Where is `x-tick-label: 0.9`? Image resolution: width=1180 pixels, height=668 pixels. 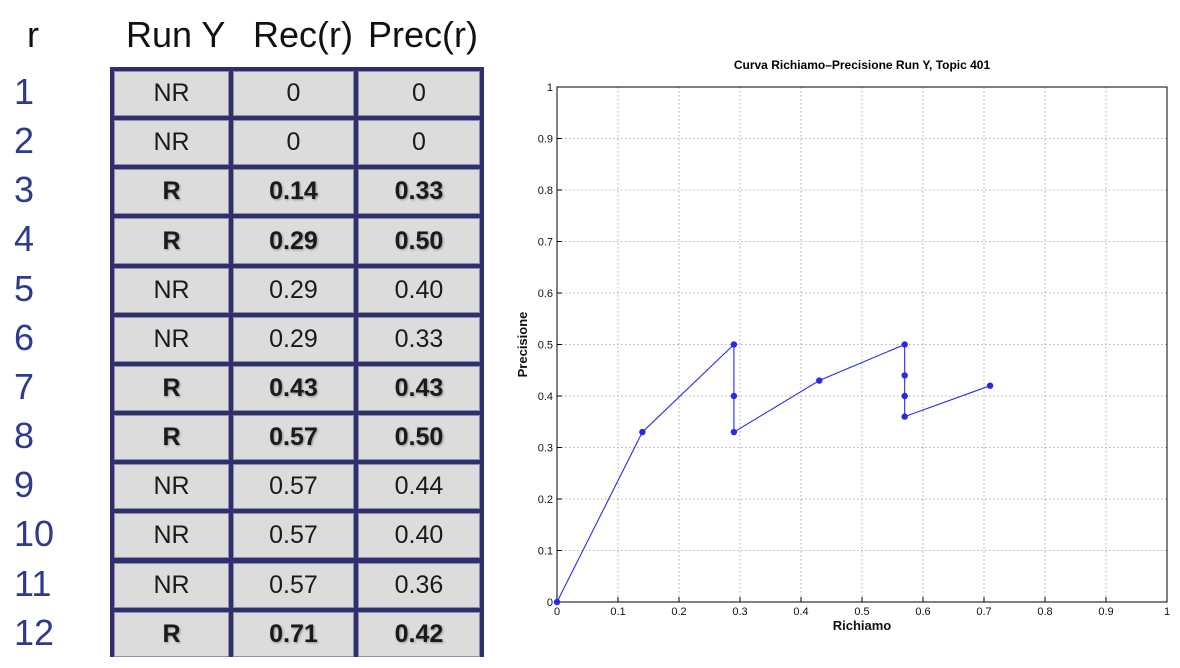
x-tick-label: 0.9 is located at coordinates (1105, 612).